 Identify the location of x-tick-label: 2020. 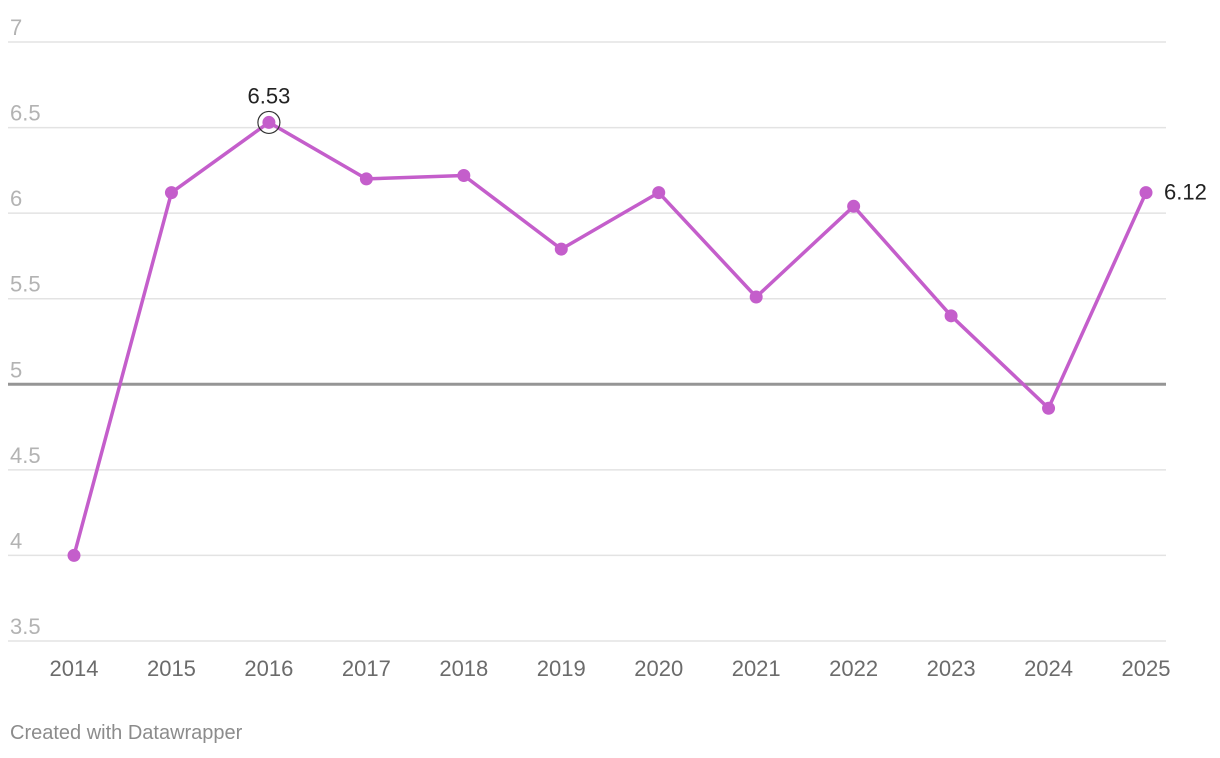
(658, 668).